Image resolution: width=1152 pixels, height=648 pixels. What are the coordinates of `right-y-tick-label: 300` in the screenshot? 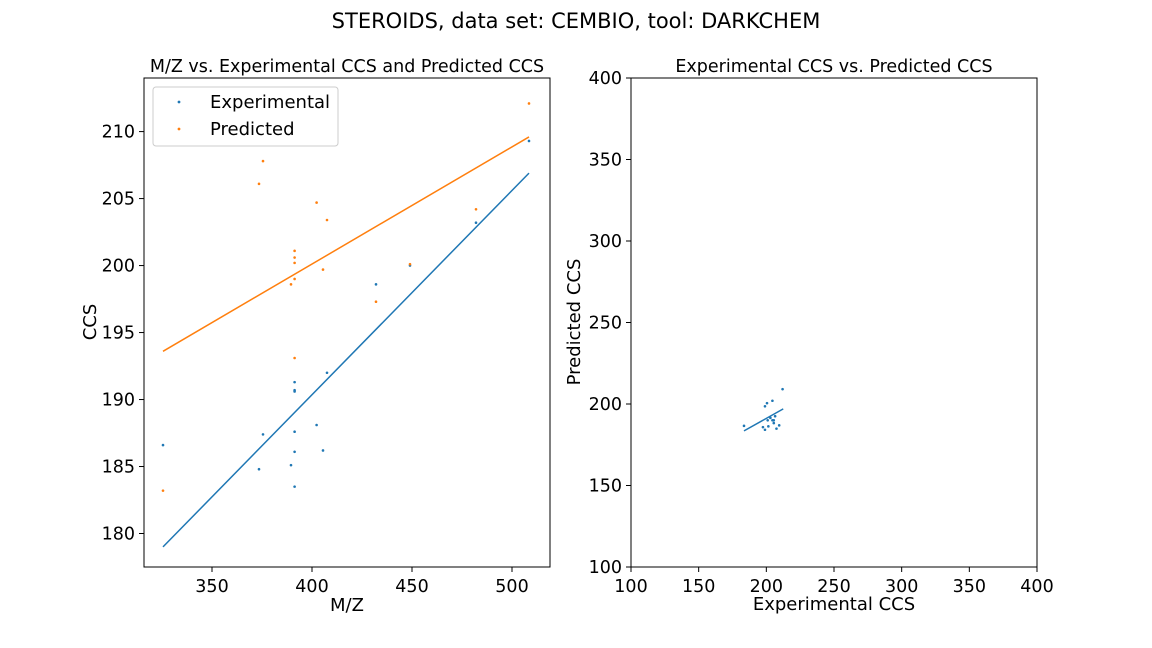 It's located at (605, 242).